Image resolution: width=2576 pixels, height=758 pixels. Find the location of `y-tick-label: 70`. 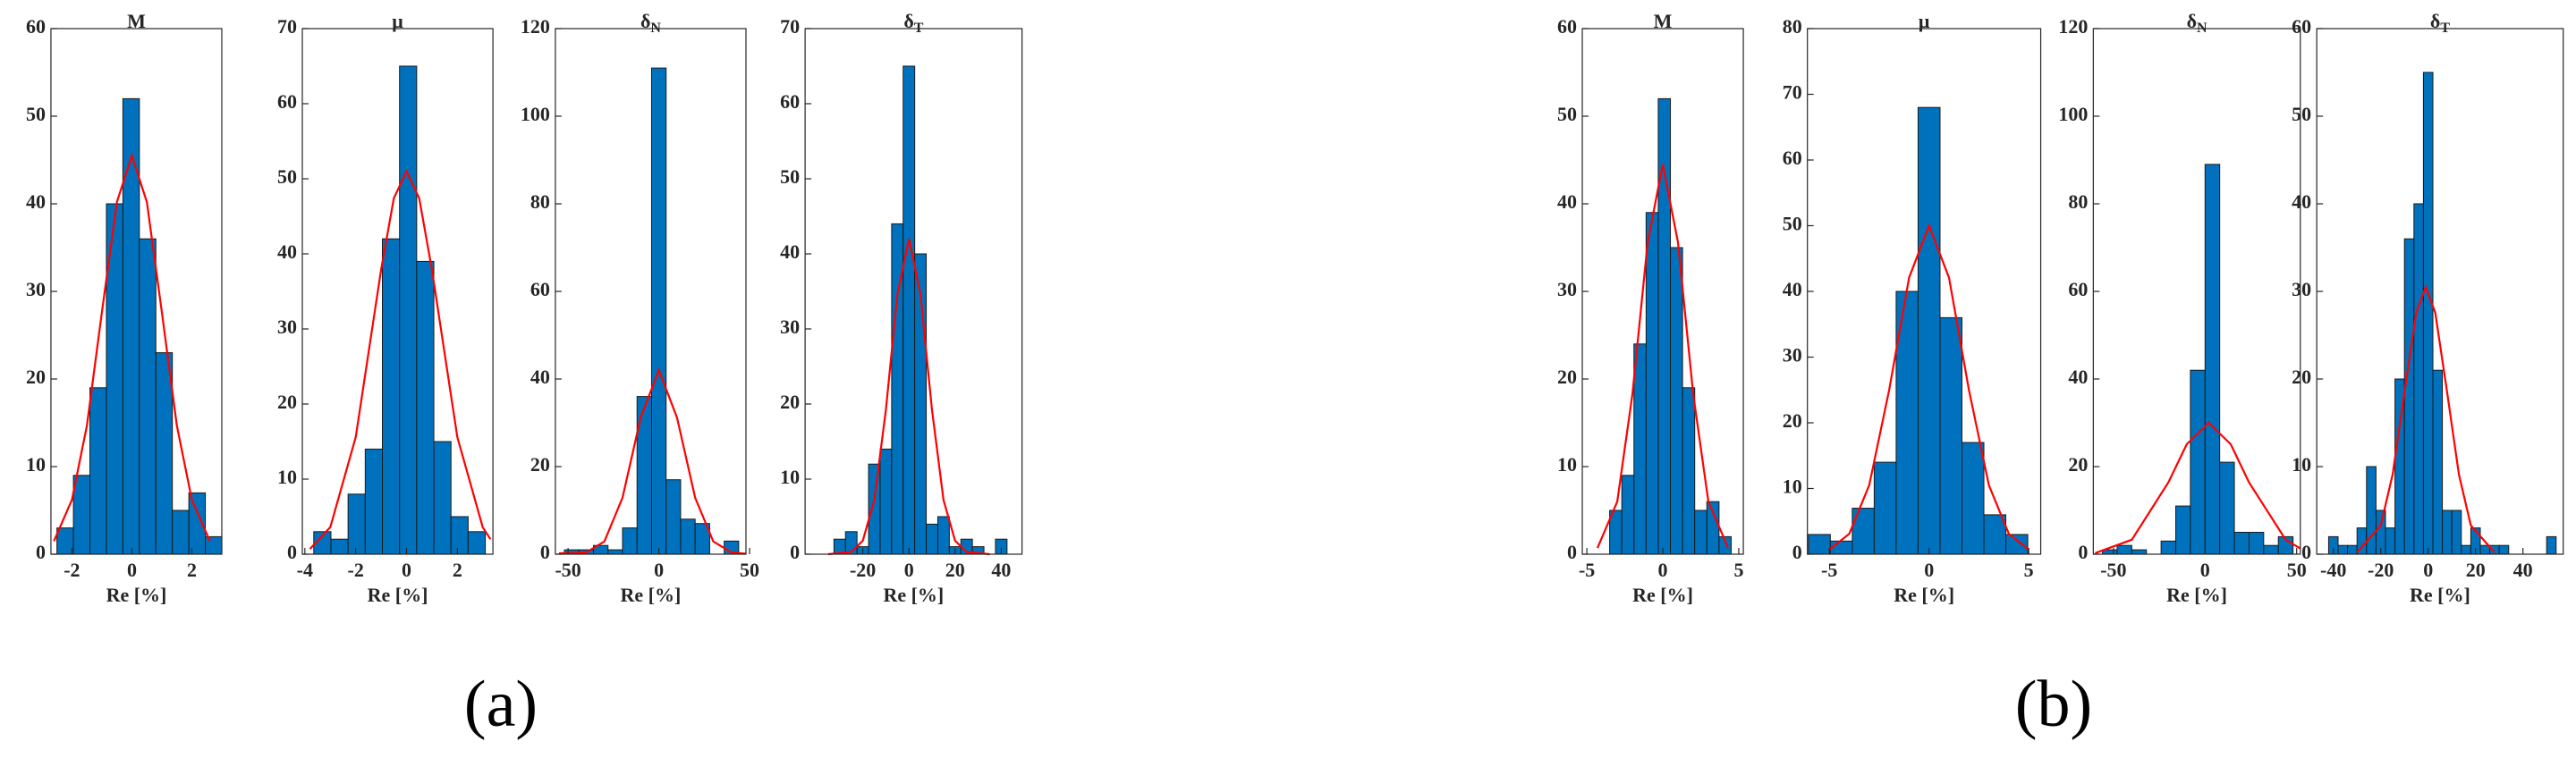

y-tick-label: 70 is located at coordinates (287, 26).